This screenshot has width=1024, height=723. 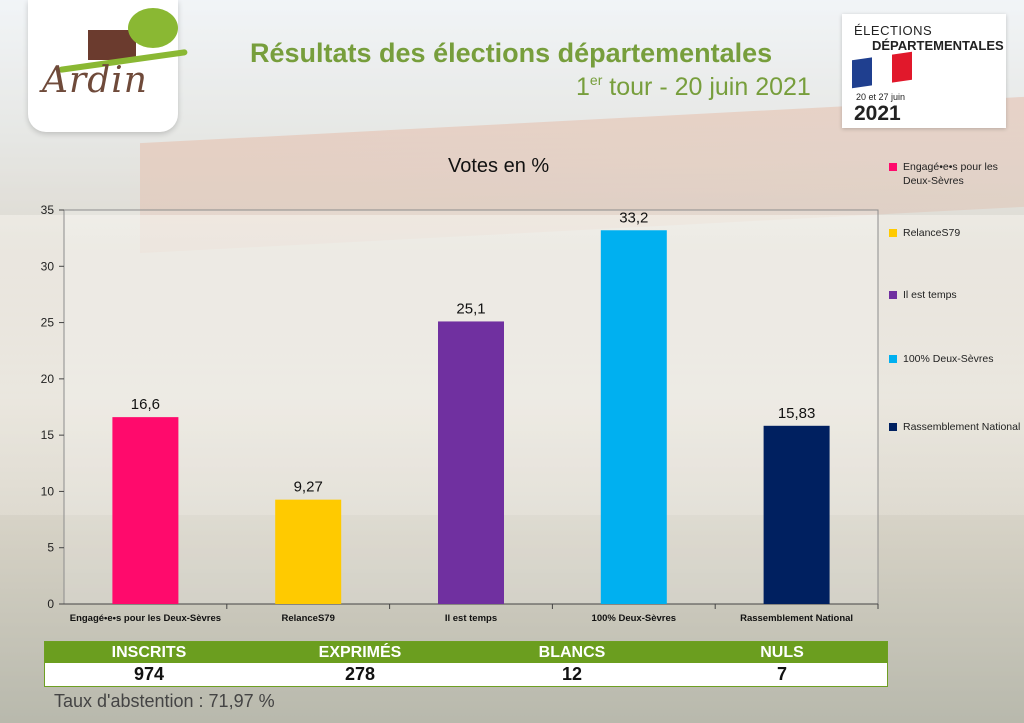 I want to click on chart-title: Votes en %, so click(x=499, y=166).